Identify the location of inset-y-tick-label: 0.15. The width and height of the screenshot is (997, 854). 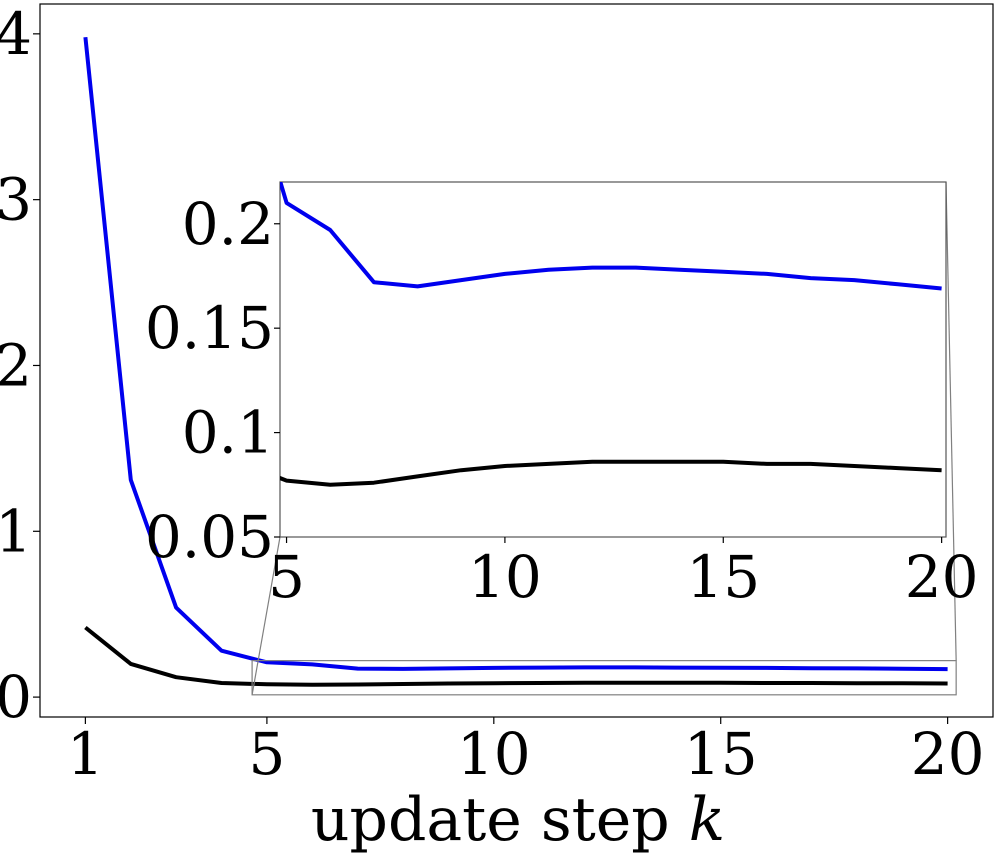
(209, 328).